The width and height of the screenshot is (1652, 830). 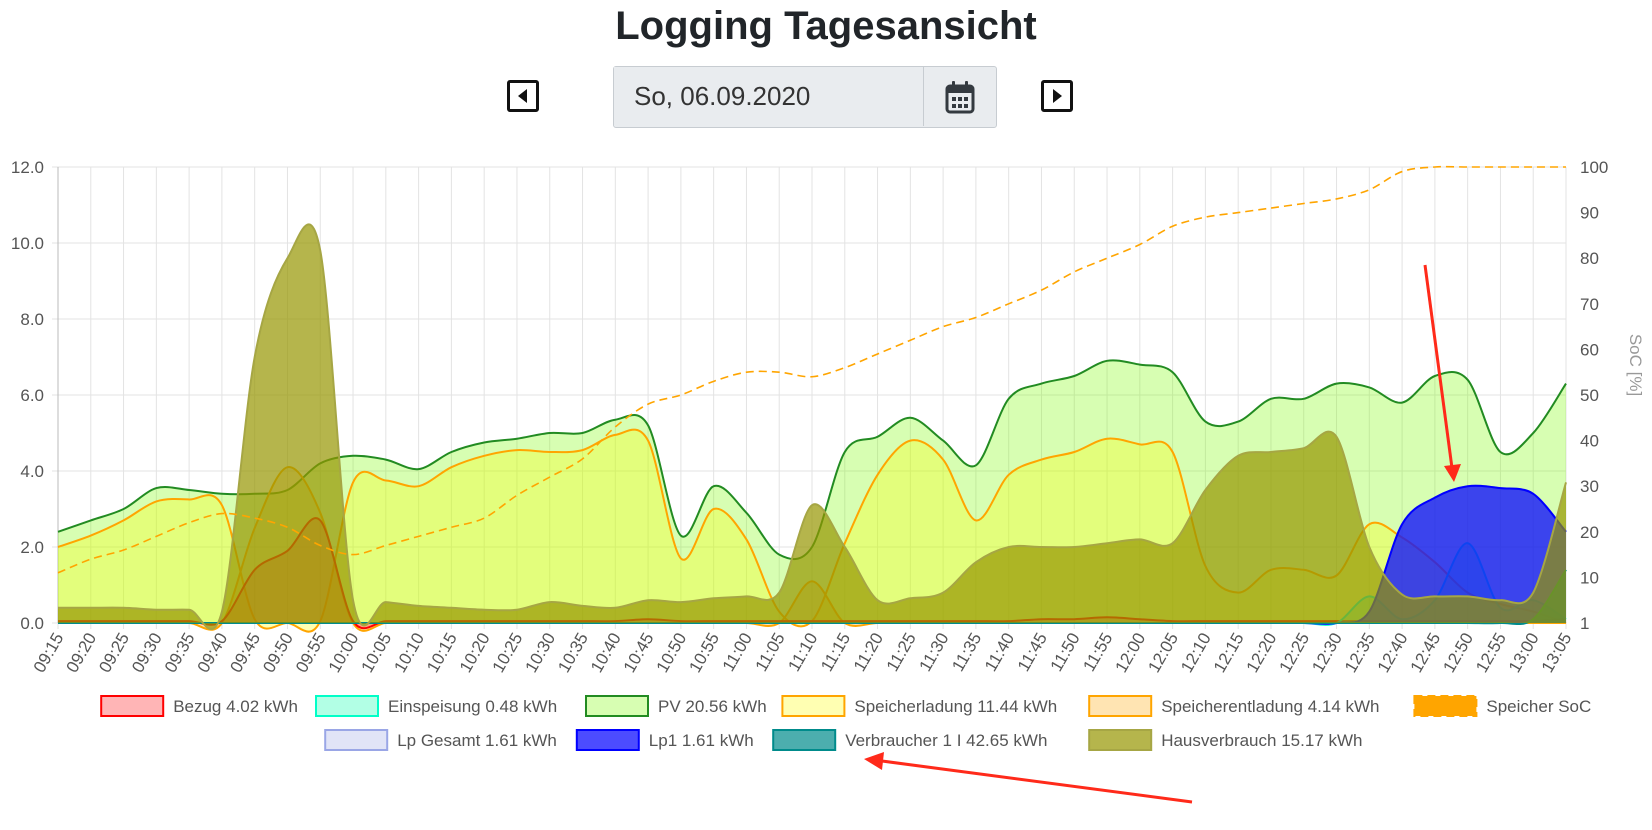 What do you see at coordinates (409, 653) in the screenshot?
I see `x-tick-label: 10:10` at bounding box center [409, 653].